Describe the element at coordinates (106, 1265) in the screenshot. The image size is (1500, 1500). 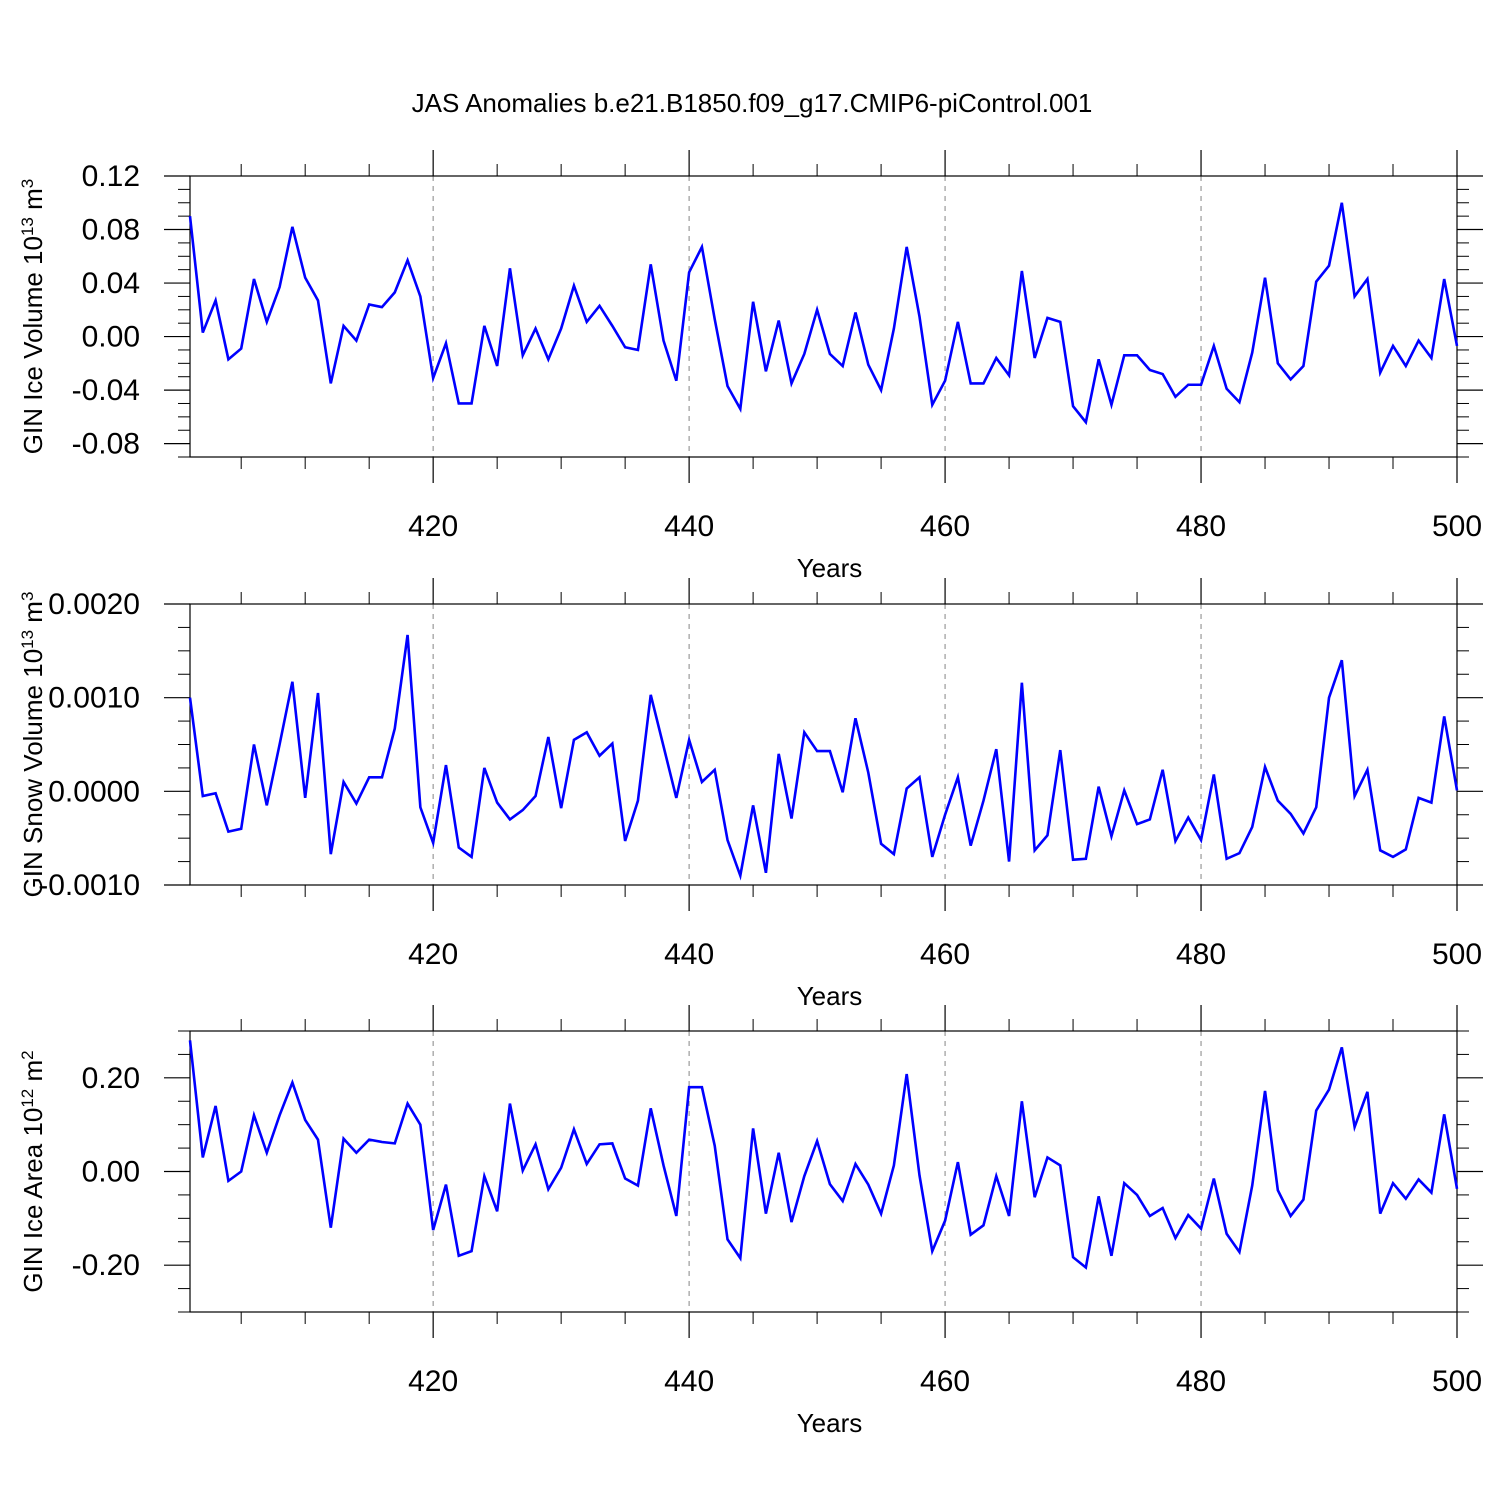
I see `y-tick-label: -0.20` at that location.